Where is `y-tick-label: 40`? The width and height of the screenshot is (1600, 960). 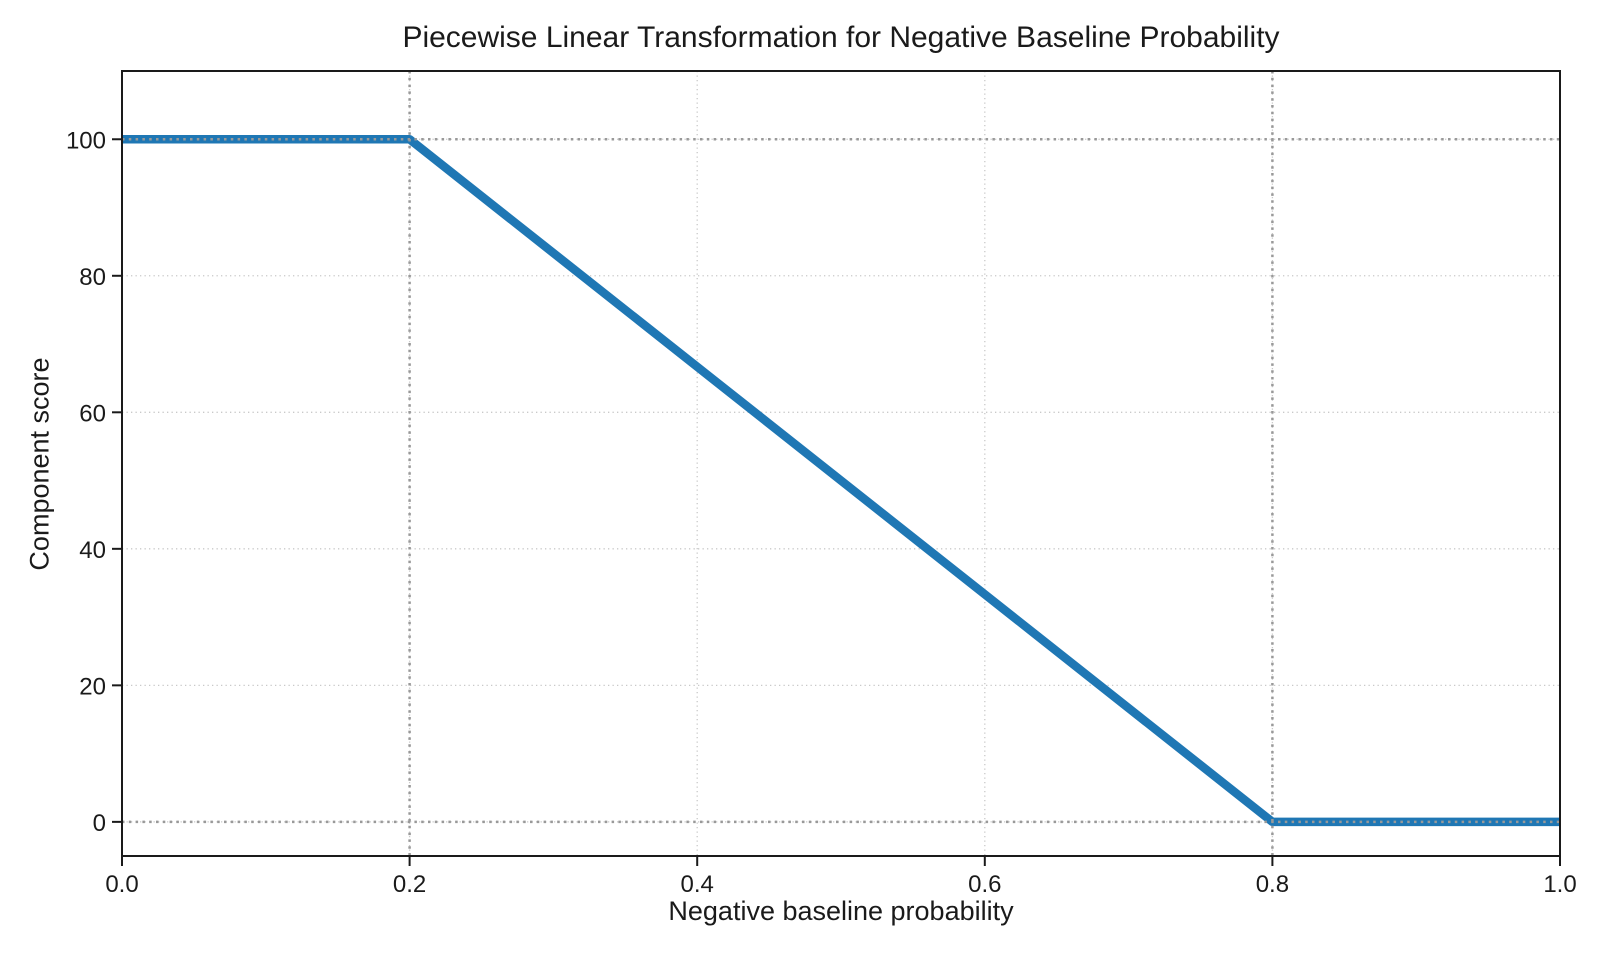
y-tick-label: 40 is located at coordinates (92, 550).